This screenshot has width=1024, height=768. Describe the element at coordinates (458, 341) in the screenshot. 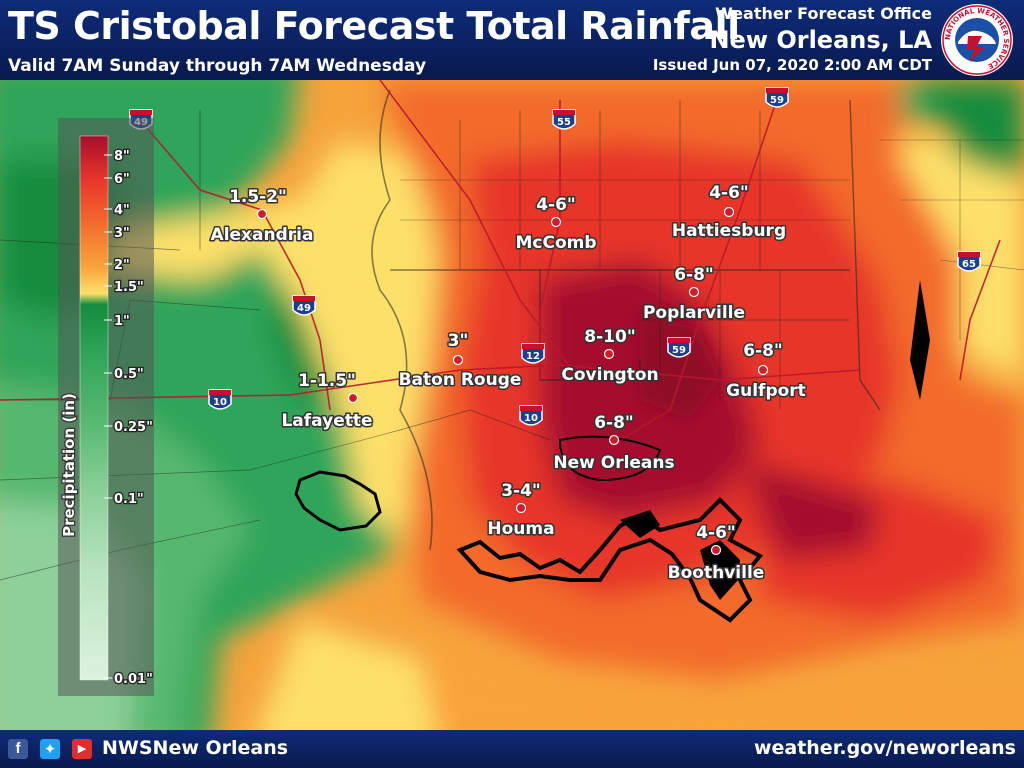

I see `rainfall-amount-label: 3"` at that location.